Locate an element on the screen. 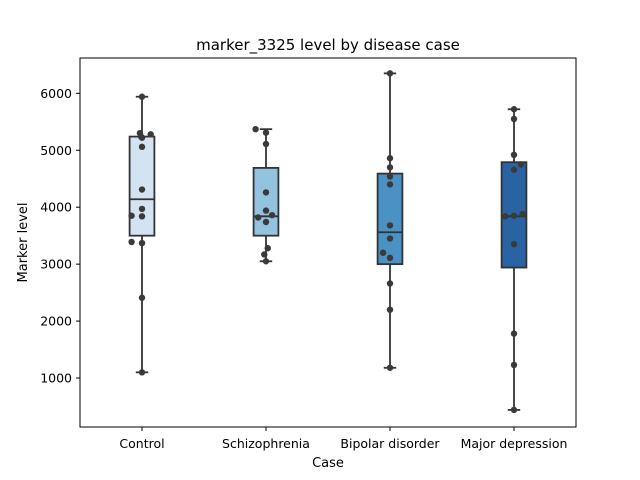  x-tick-label: Schizophrenia is located at coordinates (266, 443).